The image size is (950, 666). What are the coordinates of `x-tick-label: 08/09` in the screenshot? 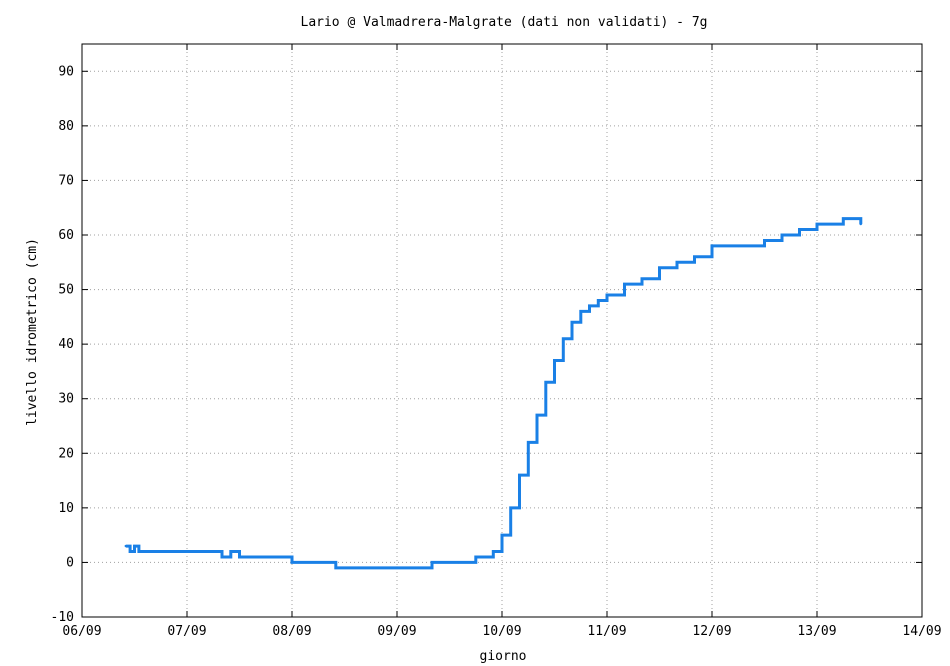 It's located at (291, 631).